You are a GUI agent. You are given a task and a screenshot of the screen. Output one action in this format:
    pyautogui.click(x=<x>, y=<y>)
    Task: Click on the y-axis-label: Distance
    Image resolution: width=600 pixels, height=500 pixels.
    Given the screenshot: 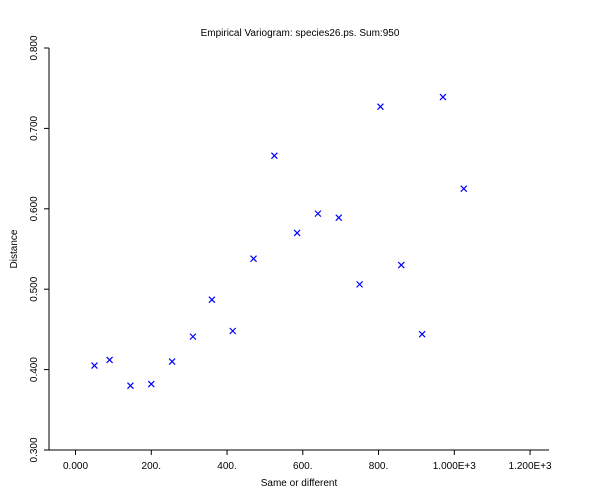 What is the action you would take?
    pyautogui.click(x=14, y=248)
    